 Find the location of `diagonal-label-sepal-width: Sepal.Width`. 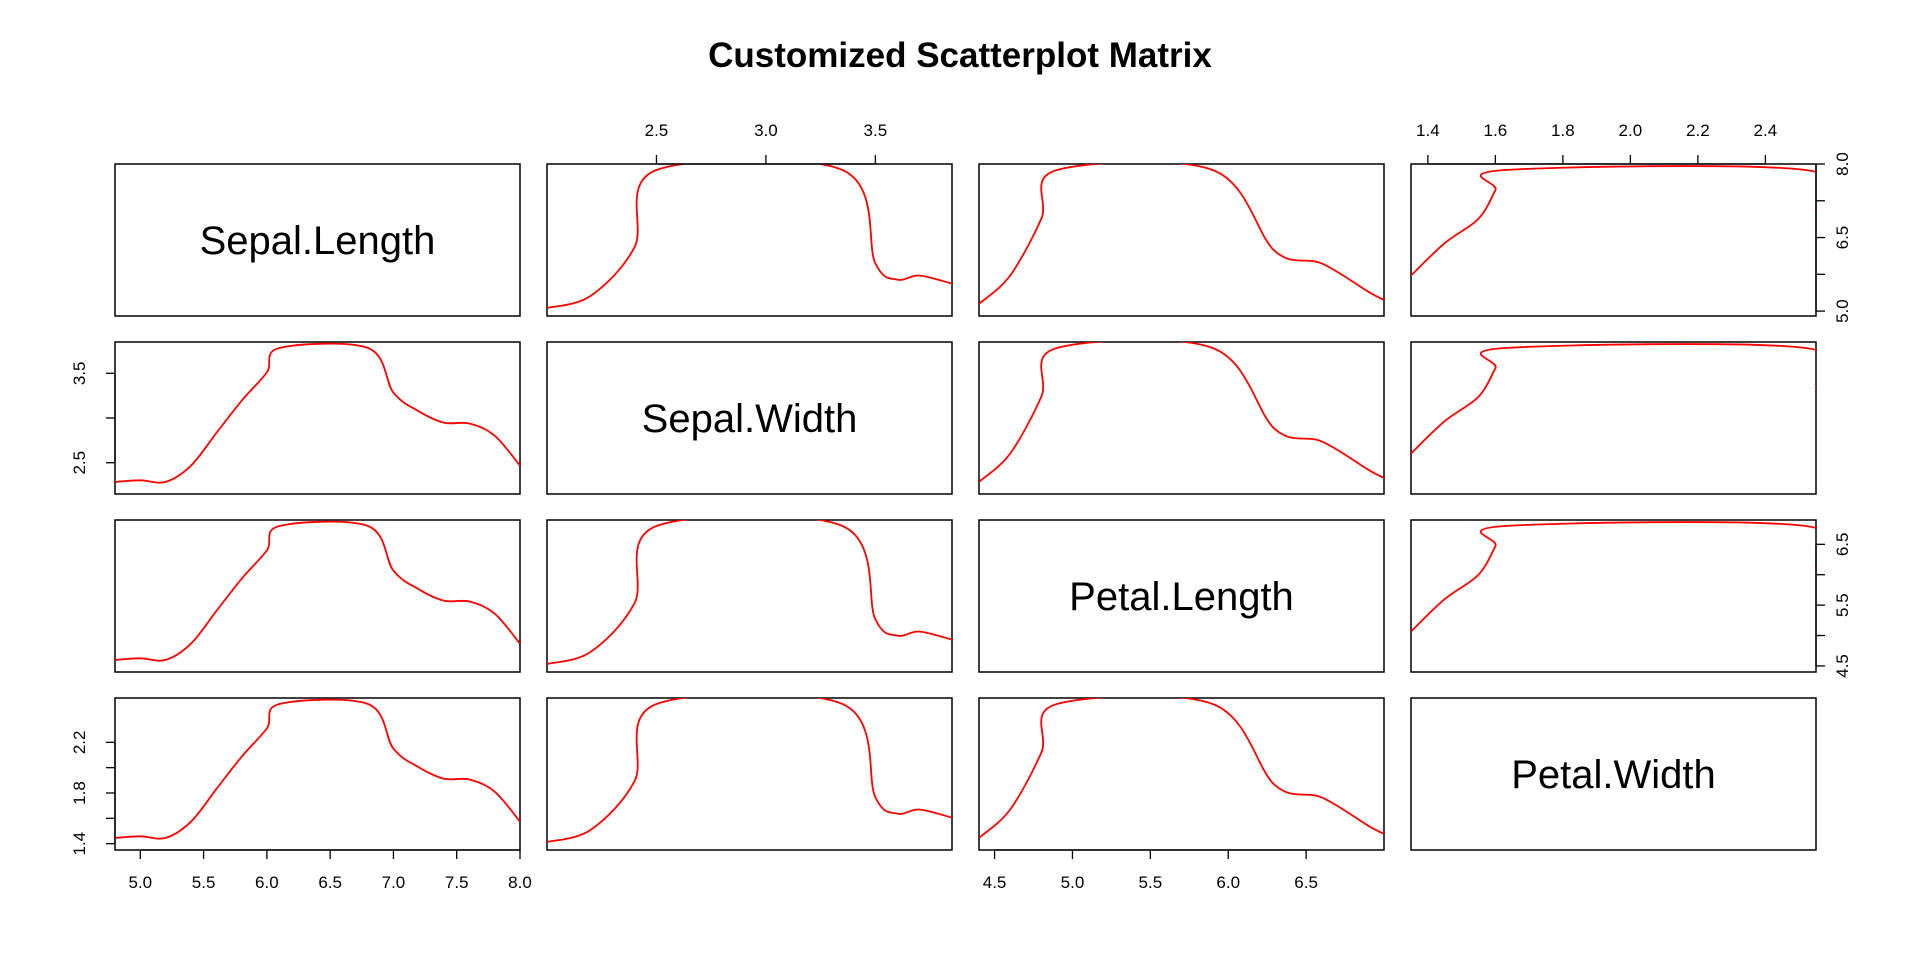

diagonal-label-sepal-width: Sepal.Width is located at coordinates (750, 419).